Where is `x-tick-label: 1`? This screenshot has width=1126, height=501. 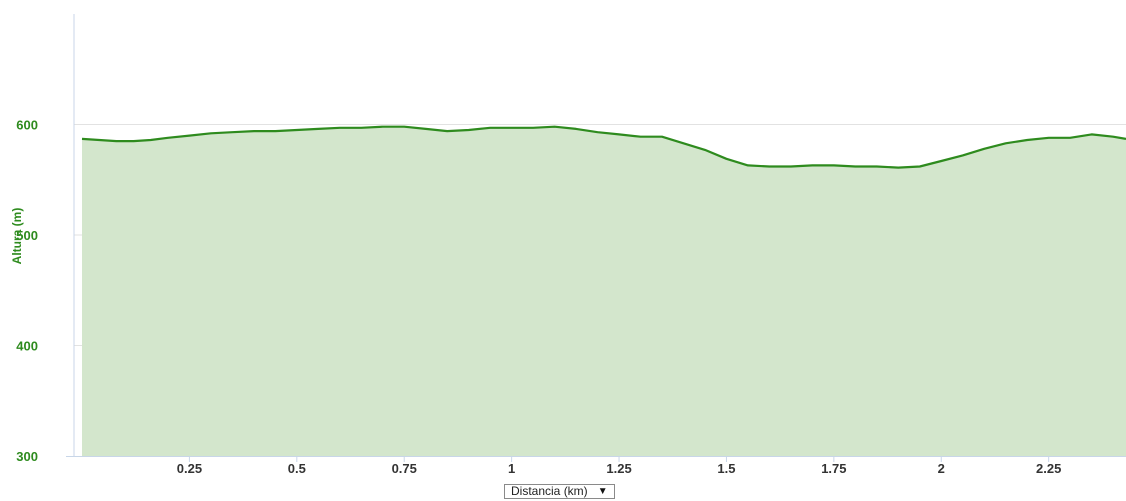
x-tick-label: 1 is located at coordinates (511, 468).